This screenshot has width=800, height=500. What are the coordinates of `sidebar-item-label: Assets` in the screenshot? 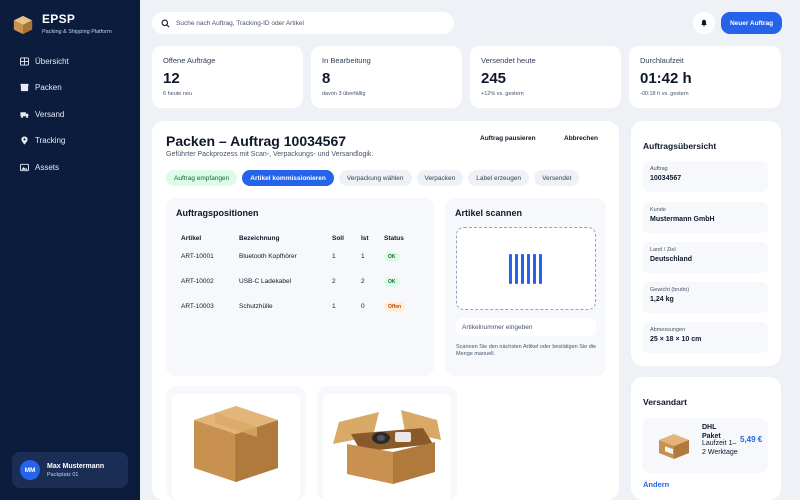 It's located at (47, 167).